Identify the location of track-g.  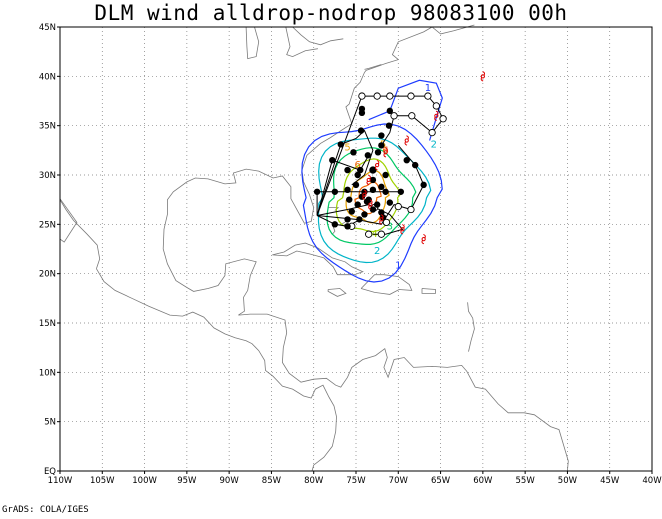
(338, 221).